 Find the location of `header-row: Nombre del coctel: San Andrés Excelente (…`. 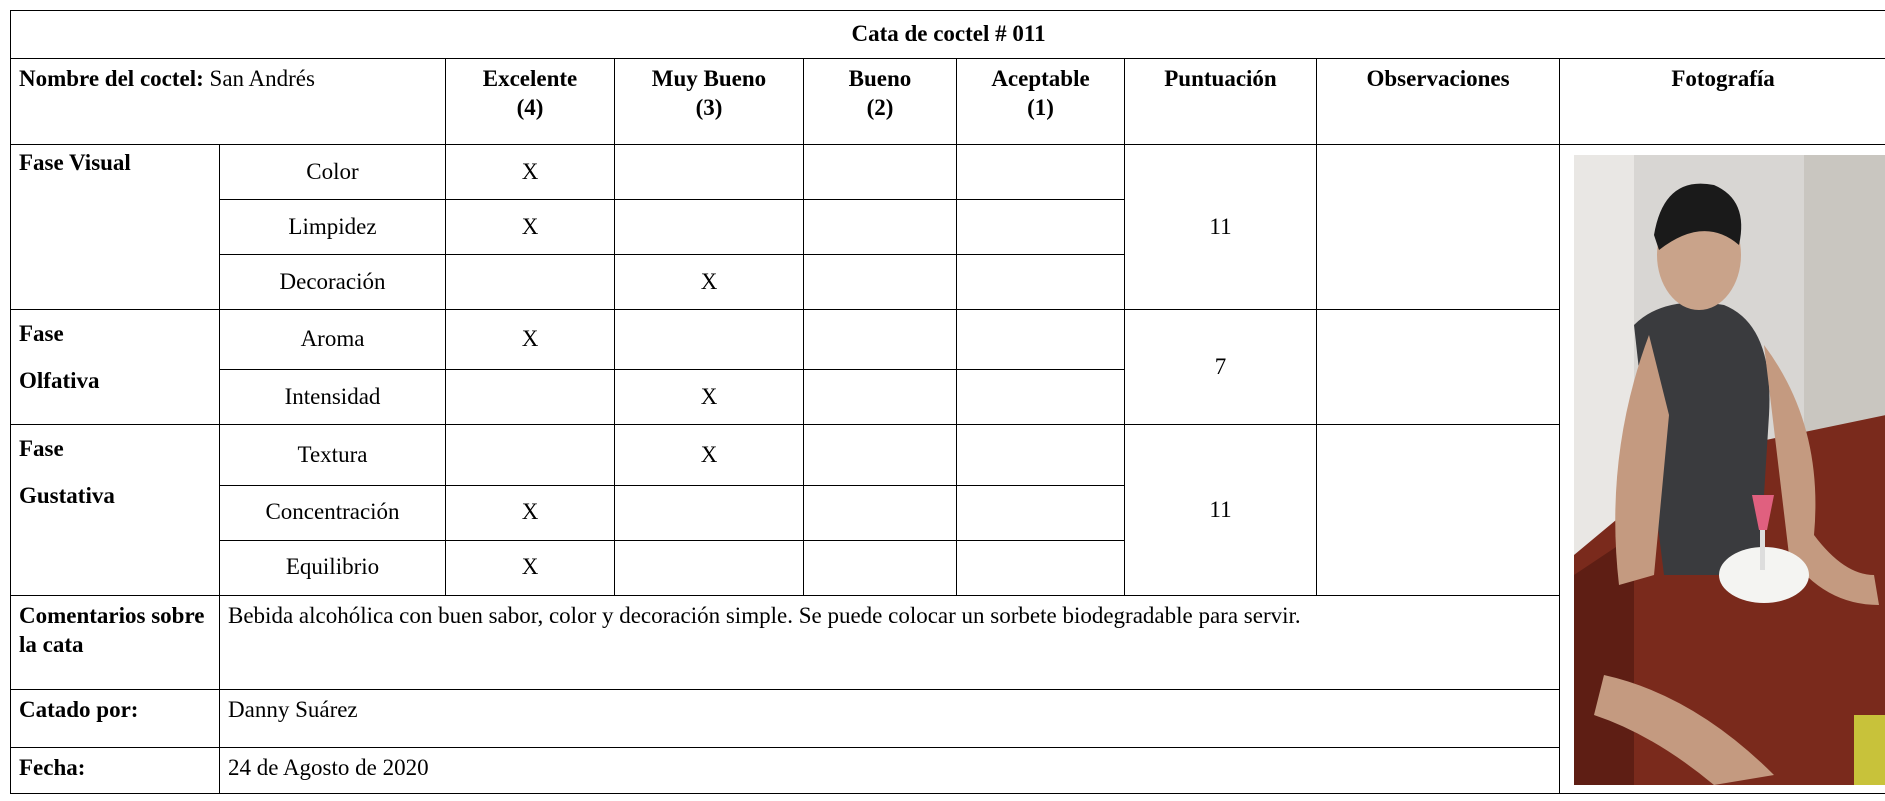

header-row: Nombre del coctel: San Andrés Excelente (… is located at coordinates (947, 101).